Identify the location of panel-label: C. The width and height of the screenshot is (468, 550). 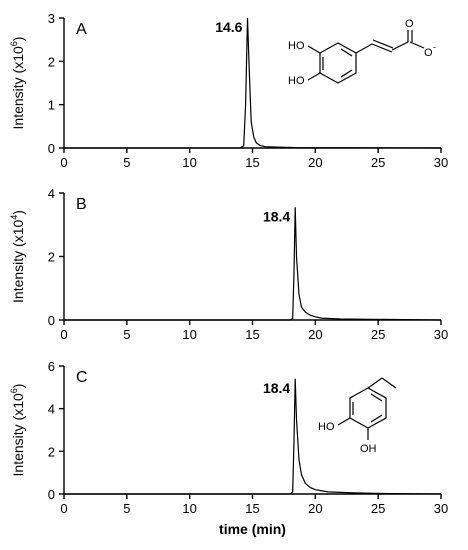
(82, 377).